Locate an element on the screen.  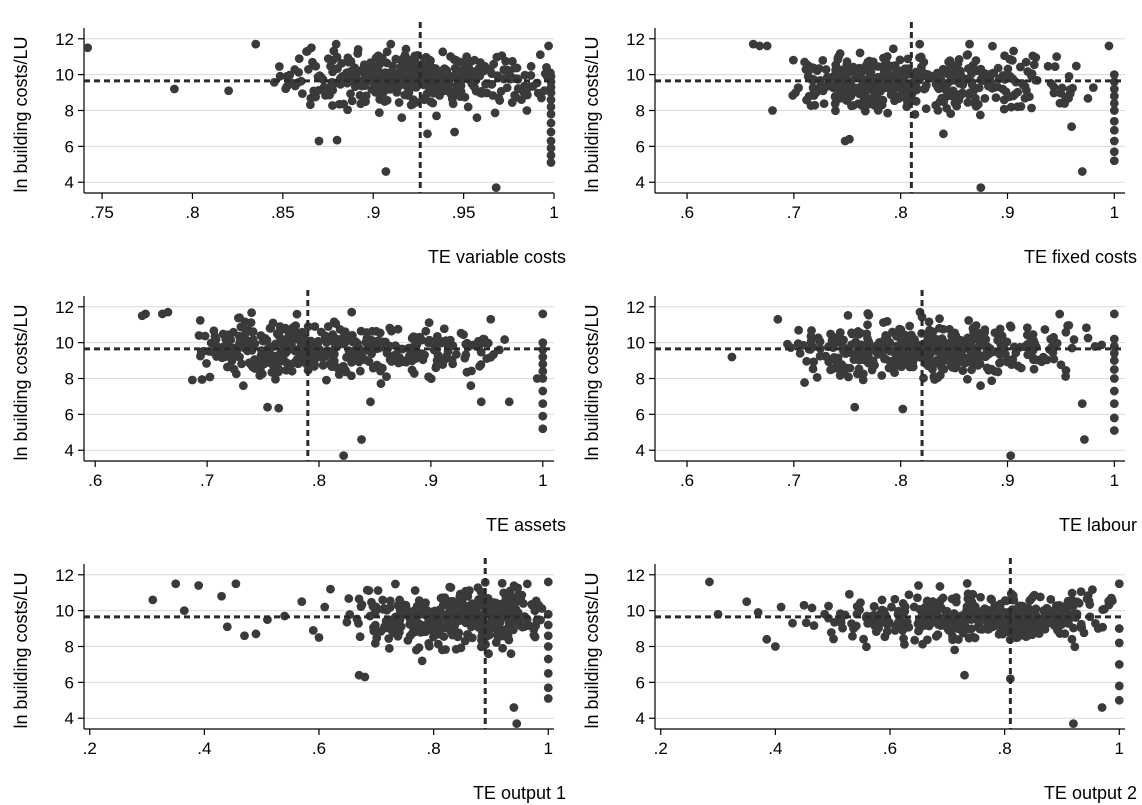
y-tick-label: 10 is located at coordinates (64, 343).